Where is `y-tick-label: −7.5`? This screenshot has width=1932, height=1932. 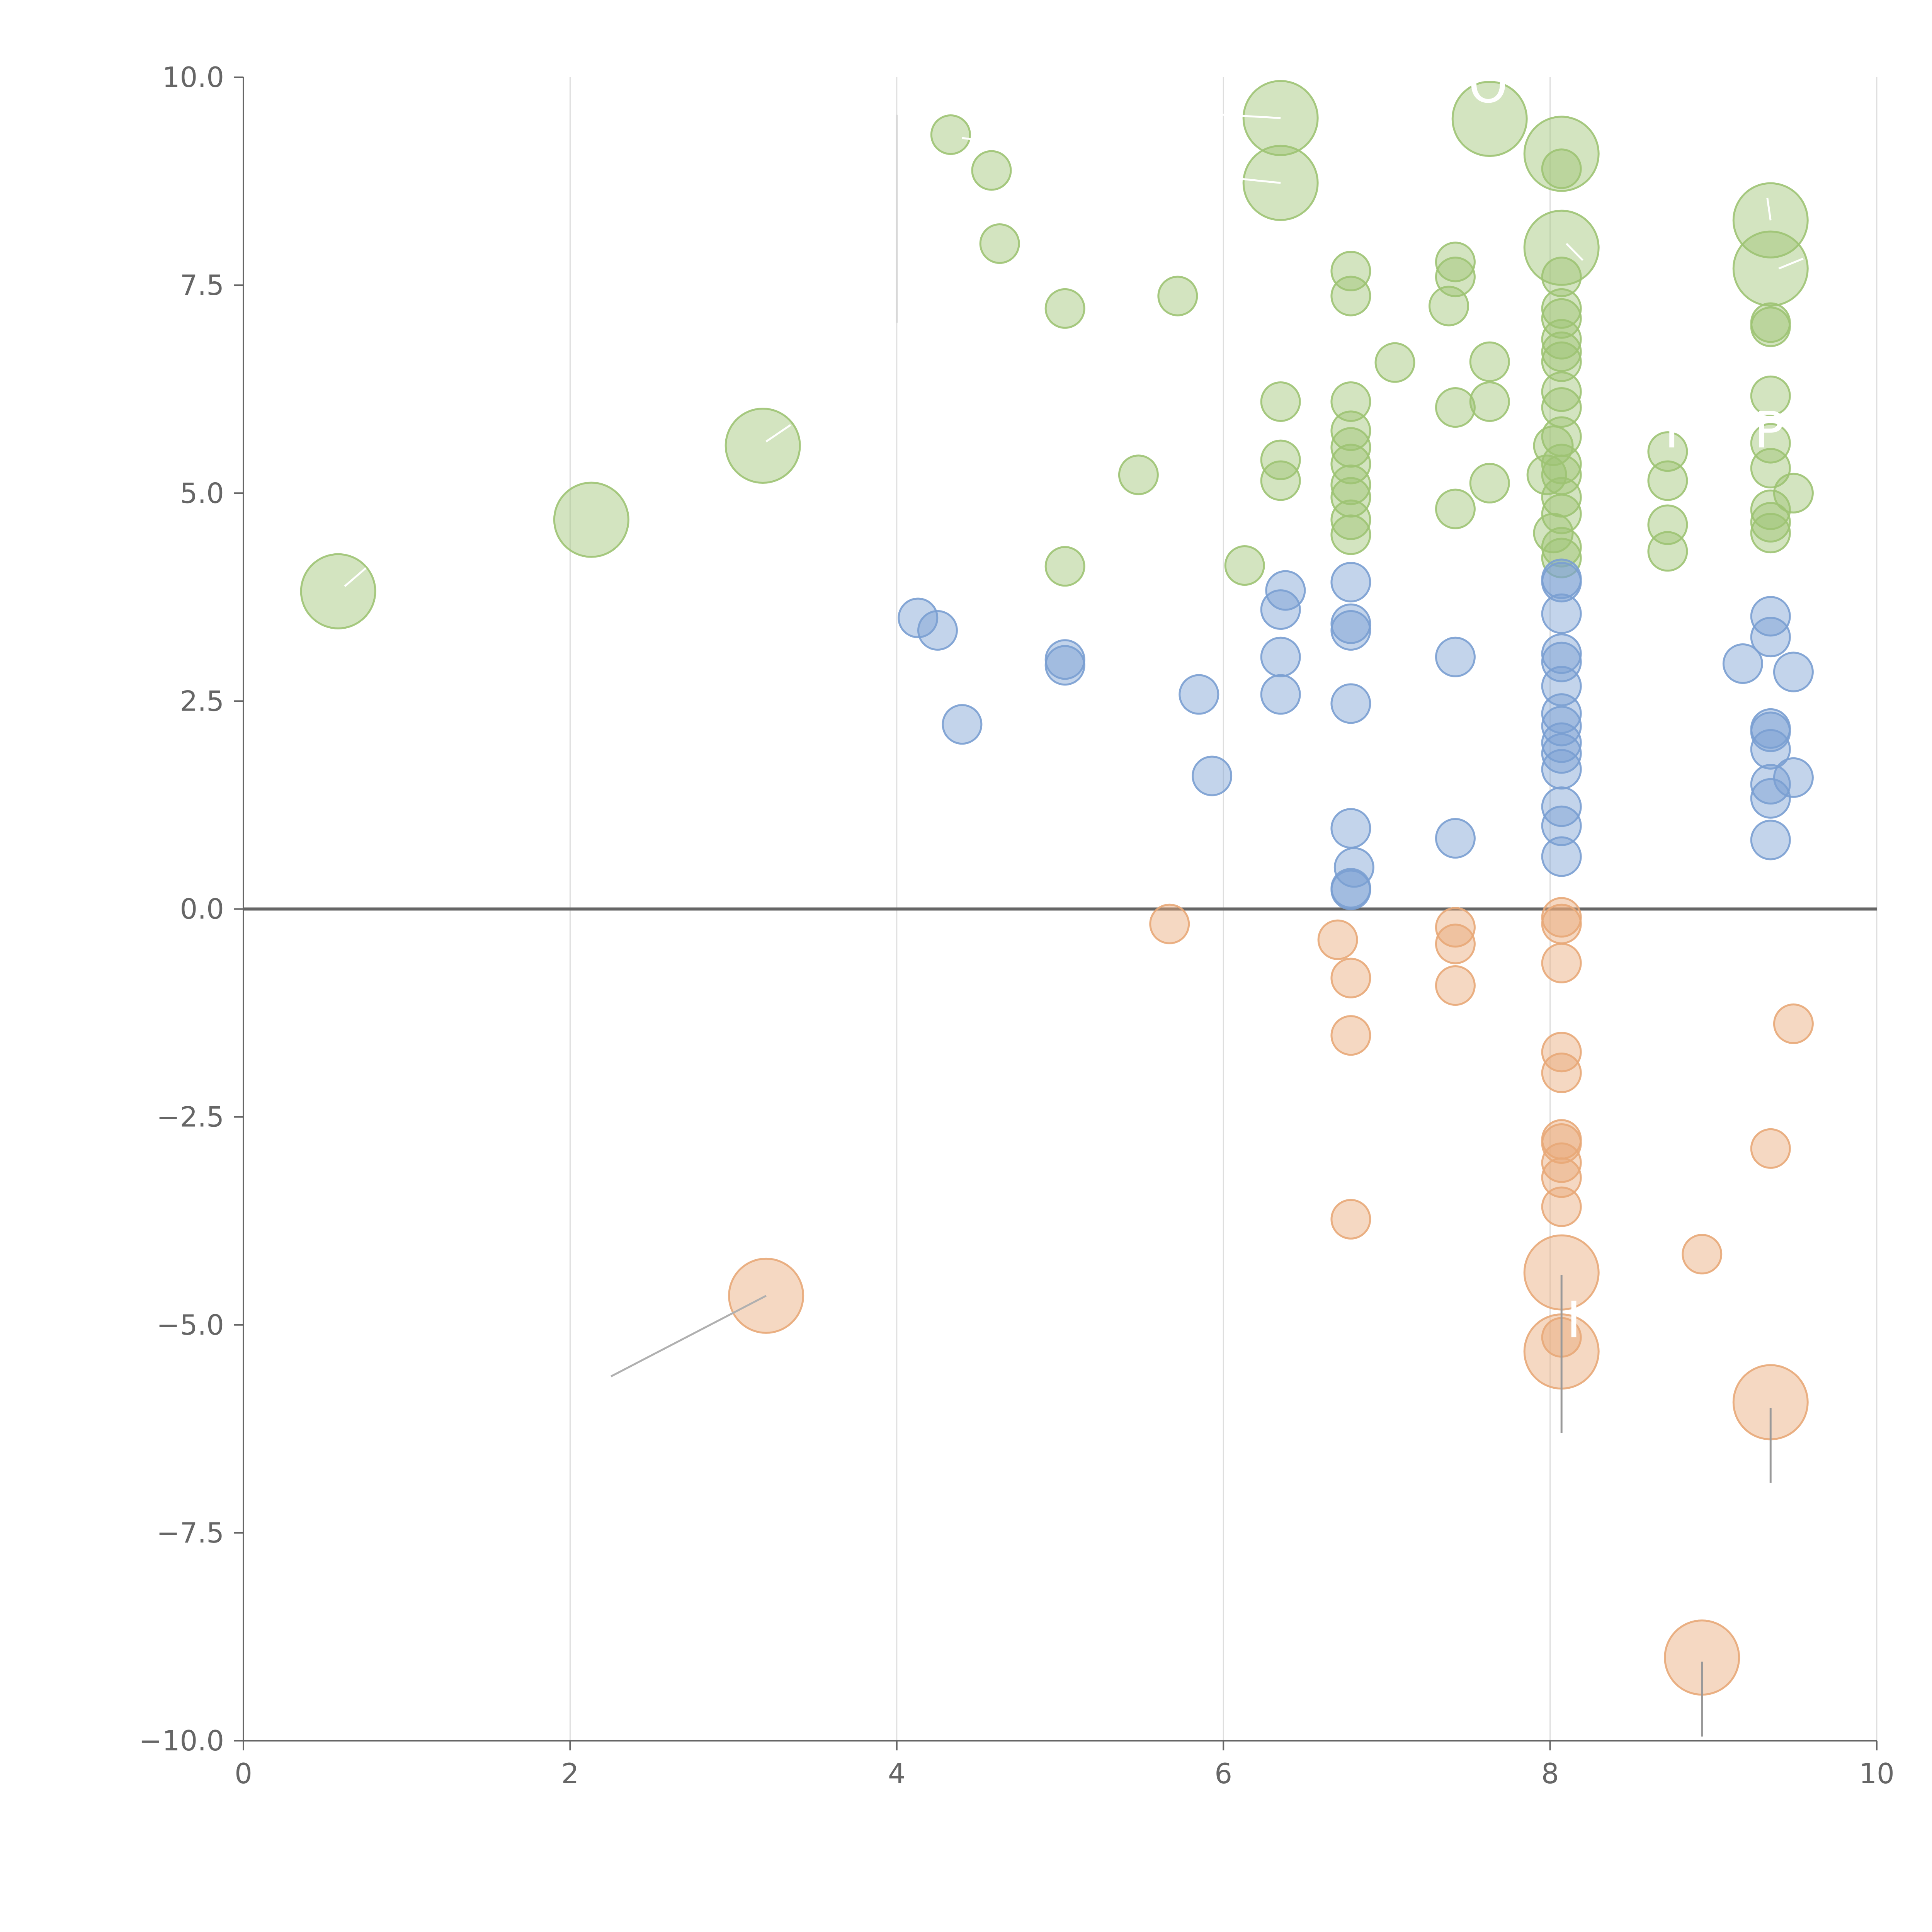 y-tick-label: −7.5 is located at coordinates (190, 1533).